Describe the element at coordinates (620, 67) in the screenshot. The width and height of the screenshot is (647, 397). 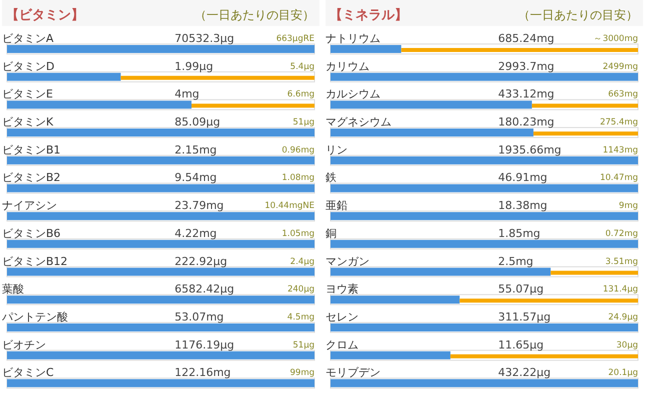
I see `annotation: 2499mg` at that location.